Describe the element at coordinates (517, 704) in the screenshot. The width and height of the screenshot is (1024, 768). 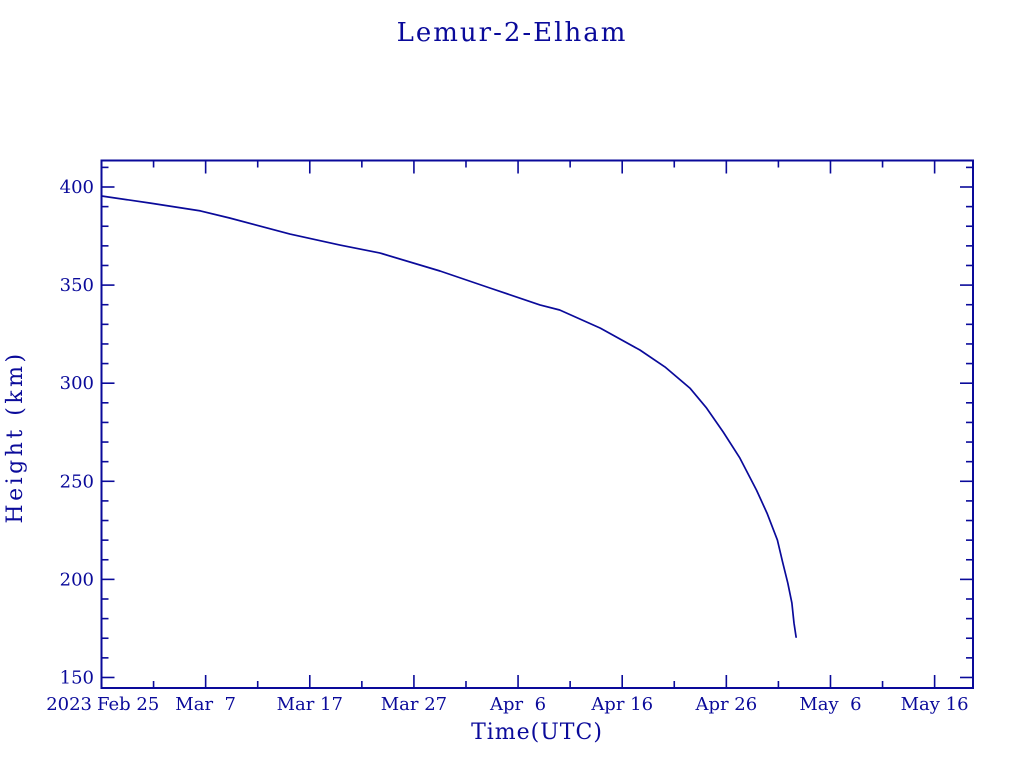
I see `x-tick-label: Apr 6` at that location.